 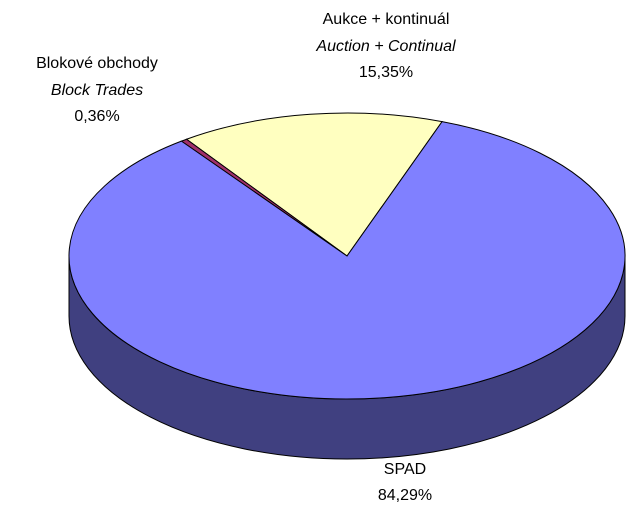 I want to click on value-label: 0,36%, so click(x=96, y=116).